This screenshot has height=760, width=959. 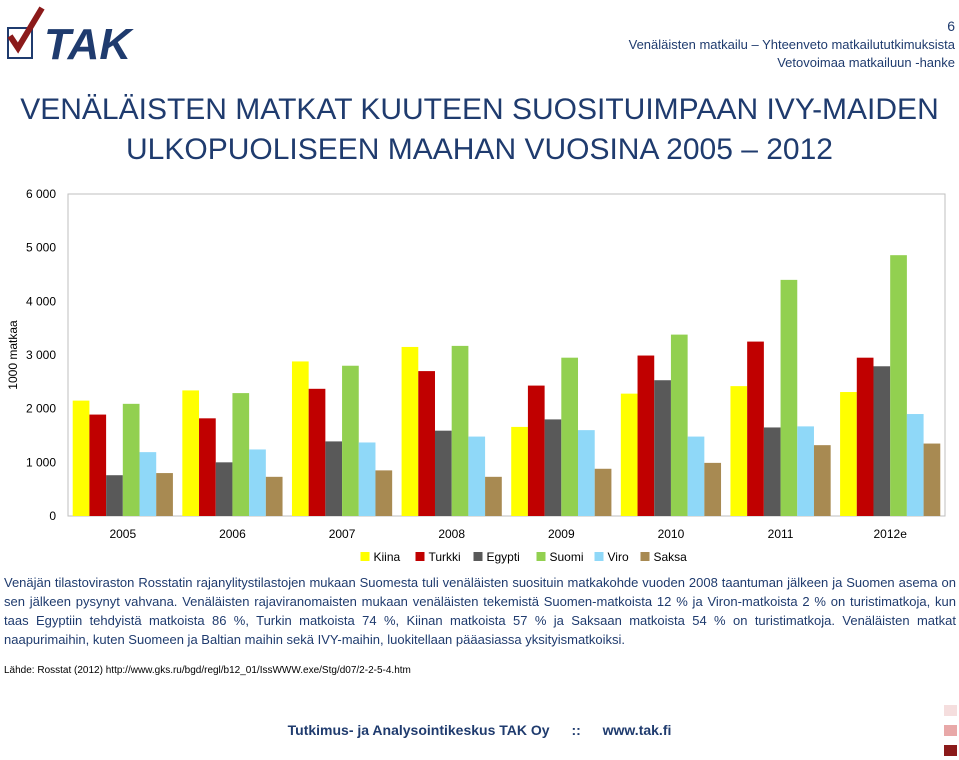 I want to click on bar-viro-2006, so click(x=257, y=482).